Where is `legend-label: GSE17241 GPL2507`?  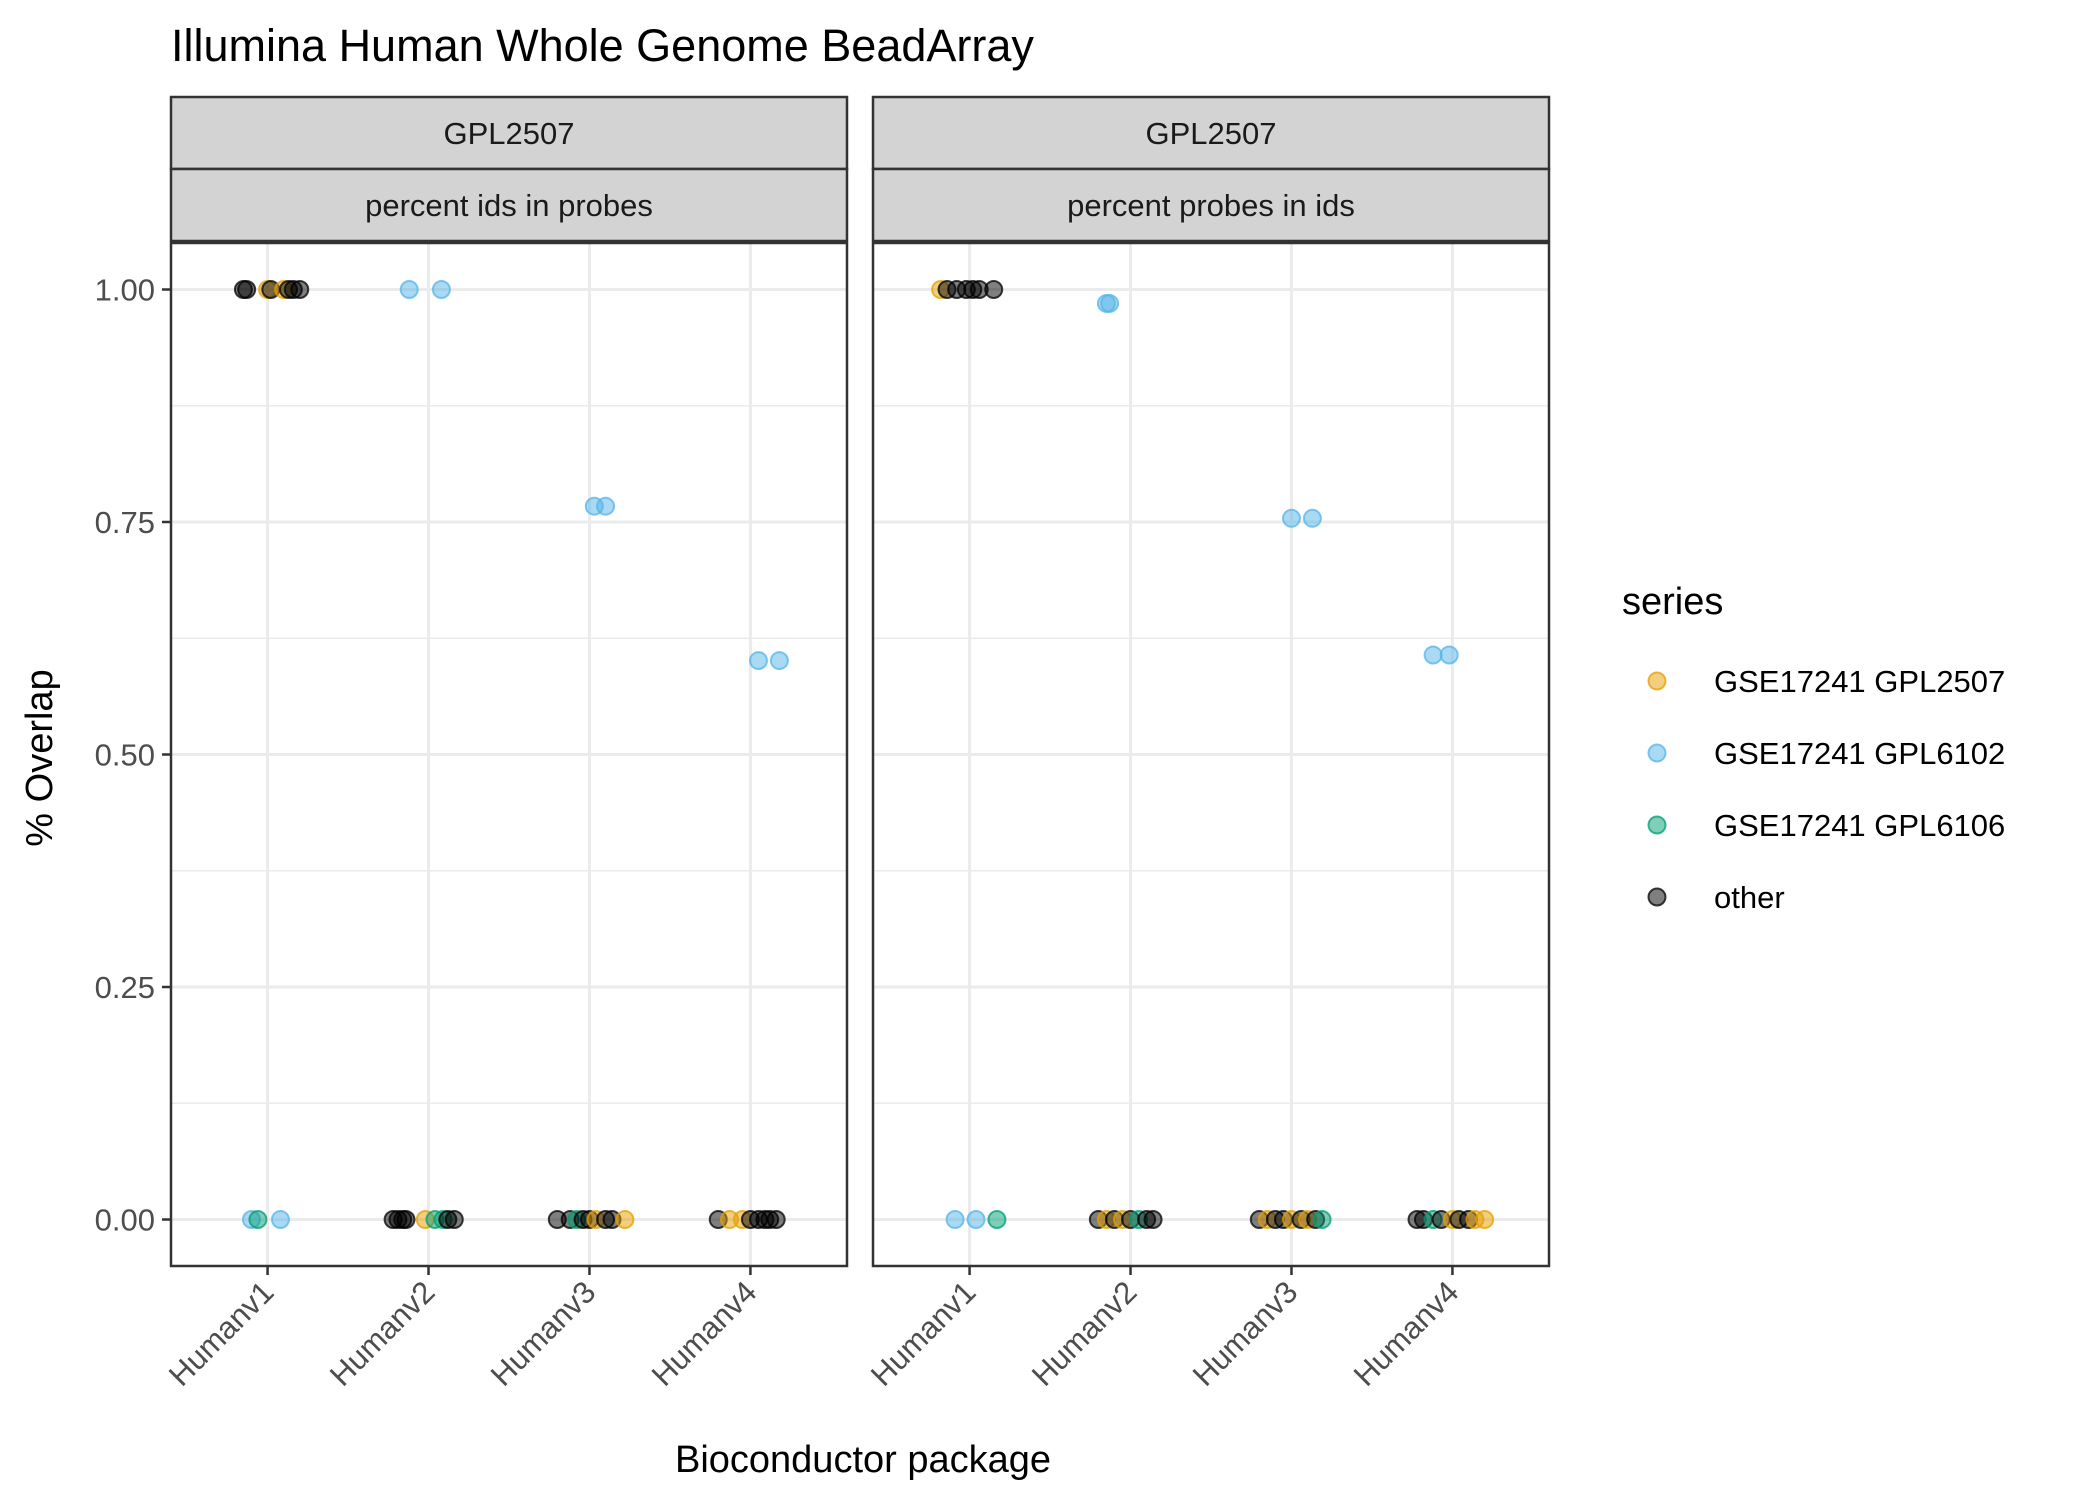 legend-label: GSE17241 GPL2507 is located at coordinates (1859, 681).